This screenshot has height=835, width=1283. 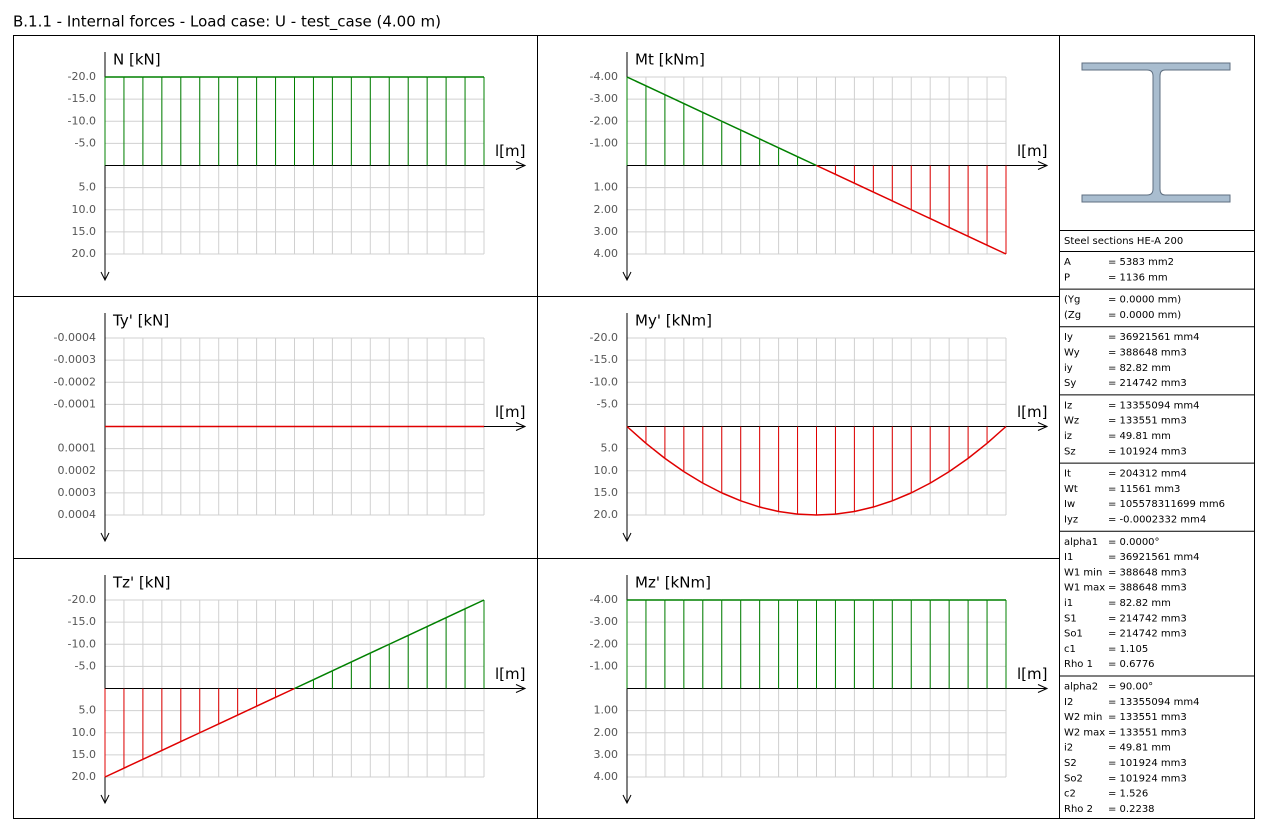 What do you see at coordinates (1071, 520) in the screenshot?
I see `property-label: Iyz` at bounding box center [1071, 520].